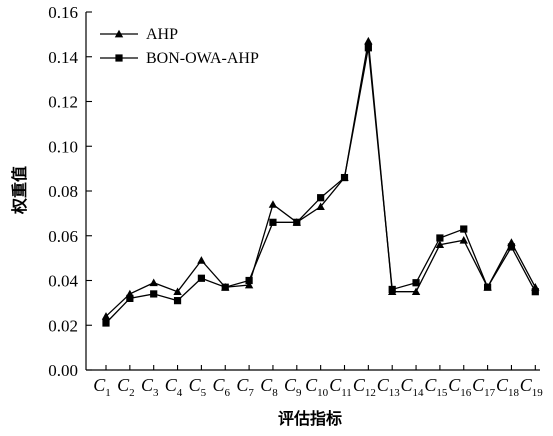 Image resolution: width=553 pixels, height=436 pixels. I want to click on y-tick-label: 0.04, so click(63, 281).